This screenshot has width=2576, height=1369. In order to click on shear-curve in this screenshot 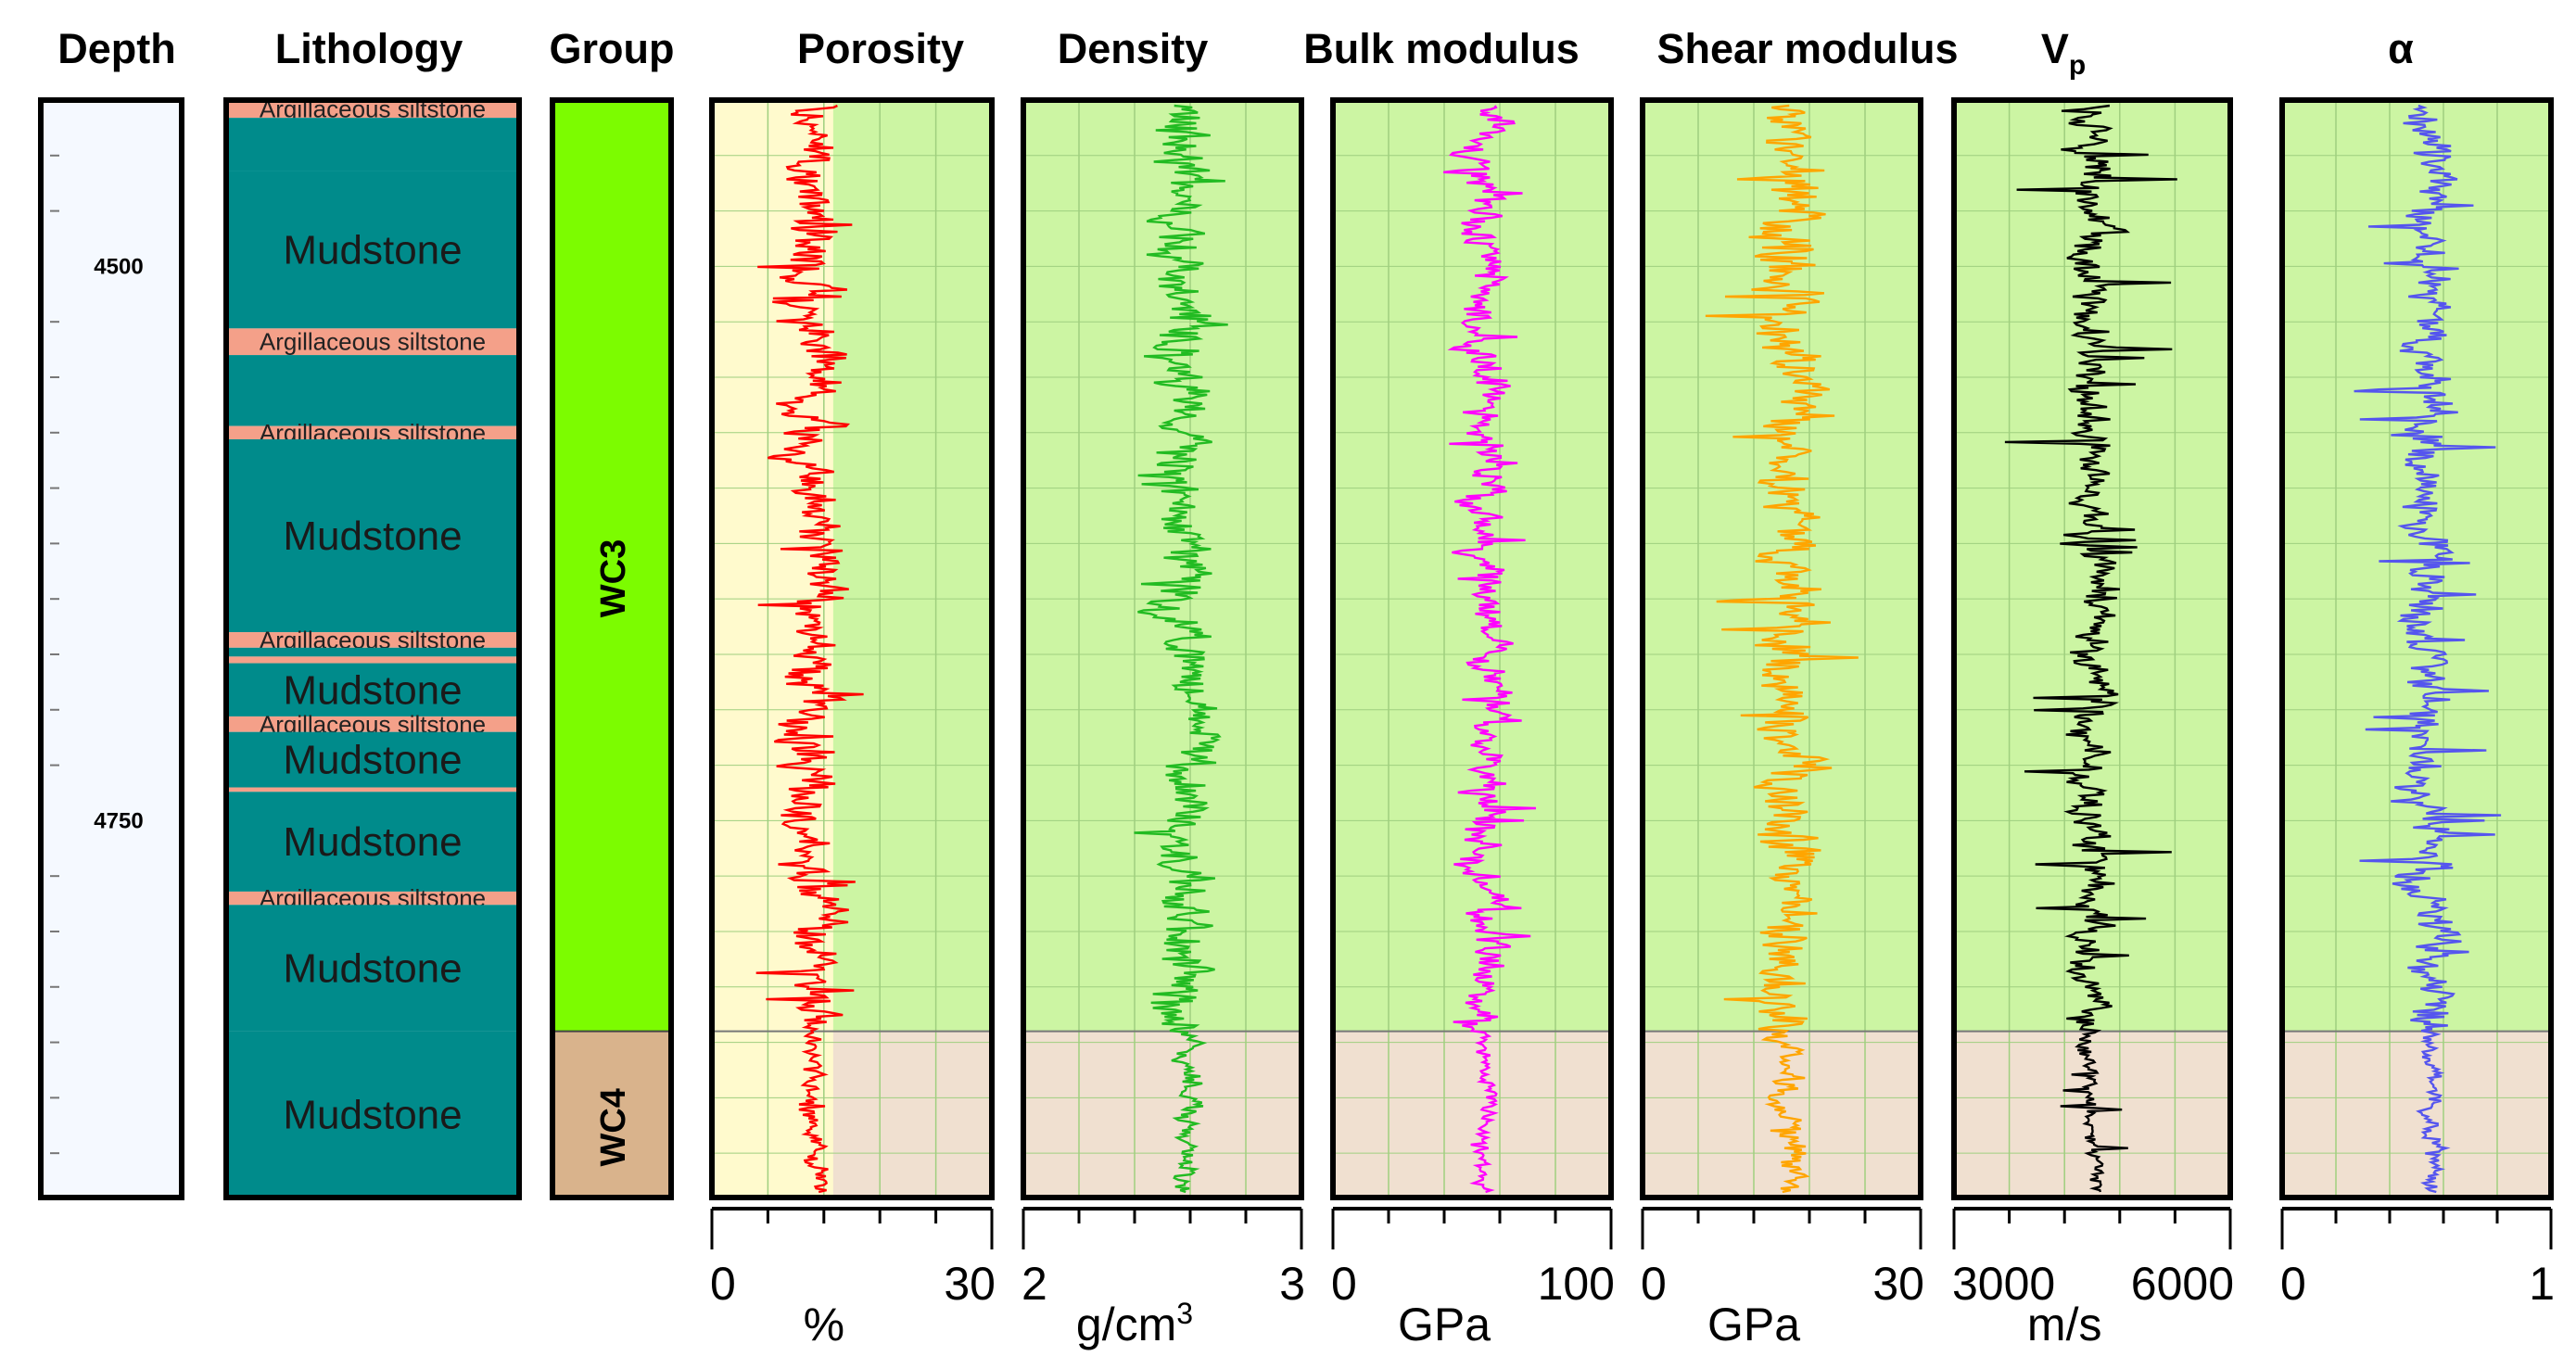, I will do `click(1782, 649)`.